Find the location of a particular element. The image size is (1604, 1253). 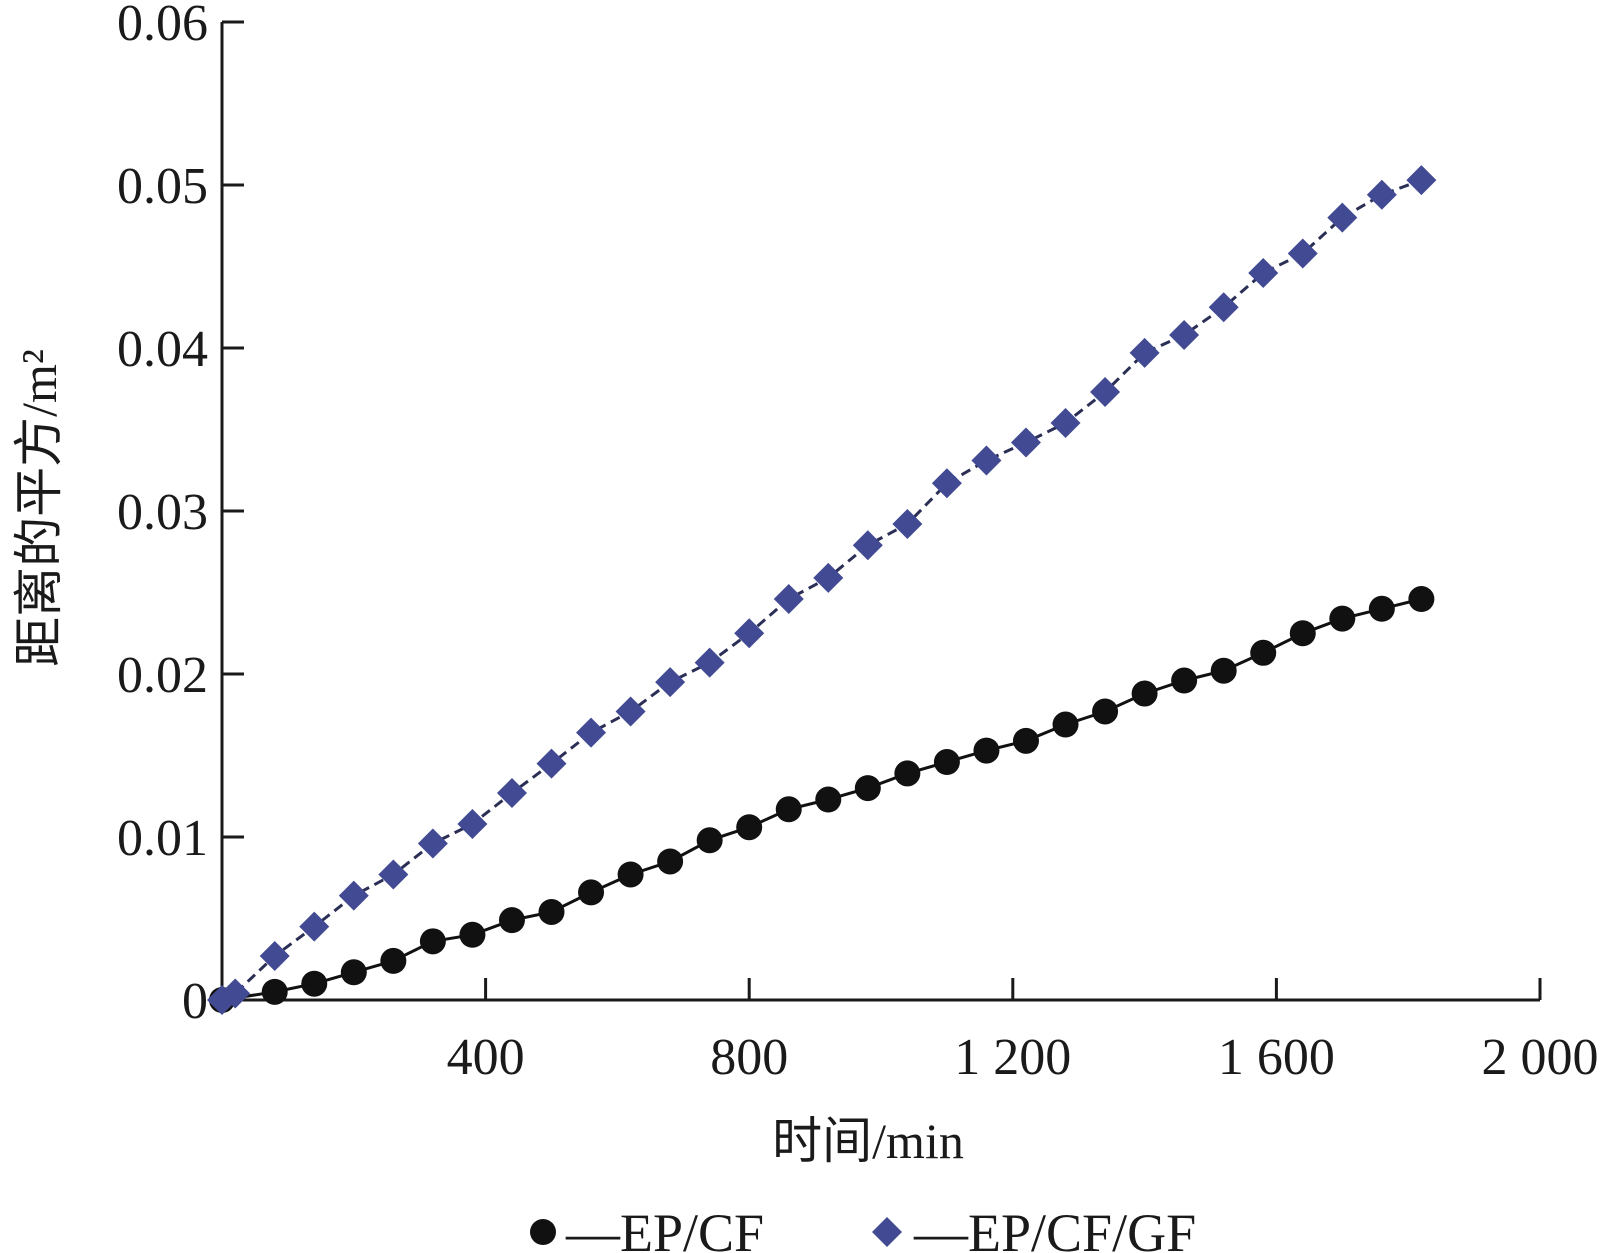

x-ticks: 400 800 1 200 1 600 2 000 is located at coordinates (1023, 1032).